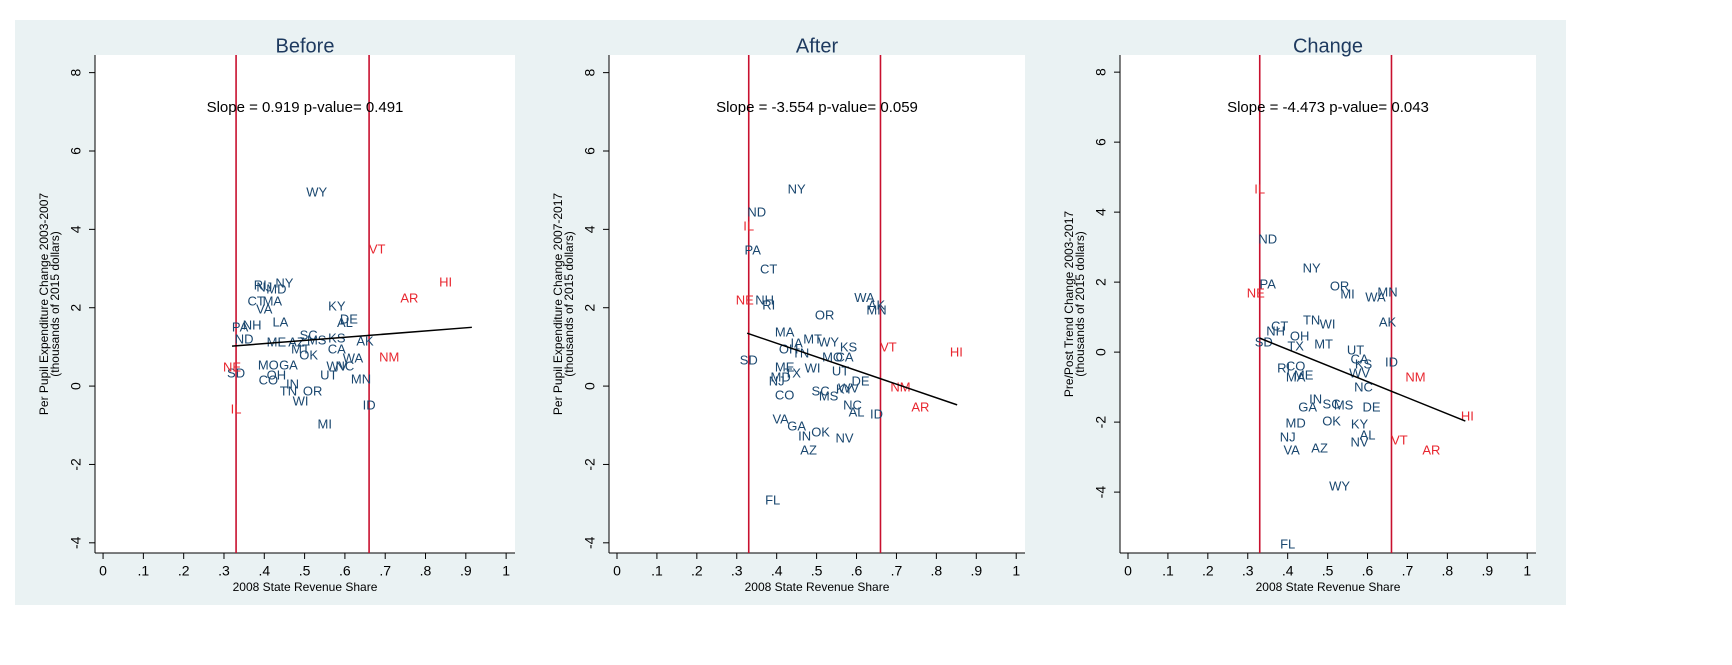 This screenshot has height=665, width=1732. What do you see at coordinates (1408, 571) in the screenshot?
I see `x-tick-label: .7` at bounding box center [1408, 571].